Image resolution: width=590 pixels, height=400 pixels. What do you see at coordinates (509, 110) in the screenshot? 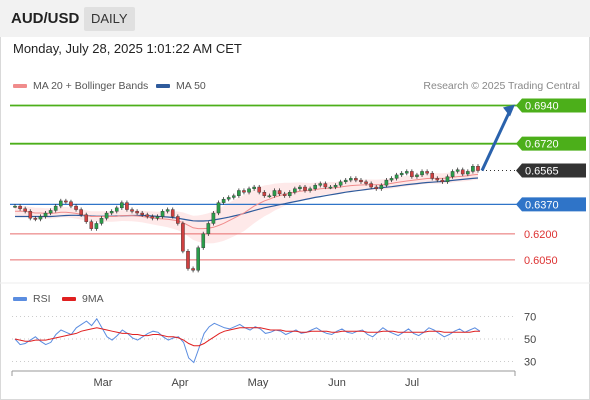
I see `forecast-arrow-head` at bounding box center [509, 110].